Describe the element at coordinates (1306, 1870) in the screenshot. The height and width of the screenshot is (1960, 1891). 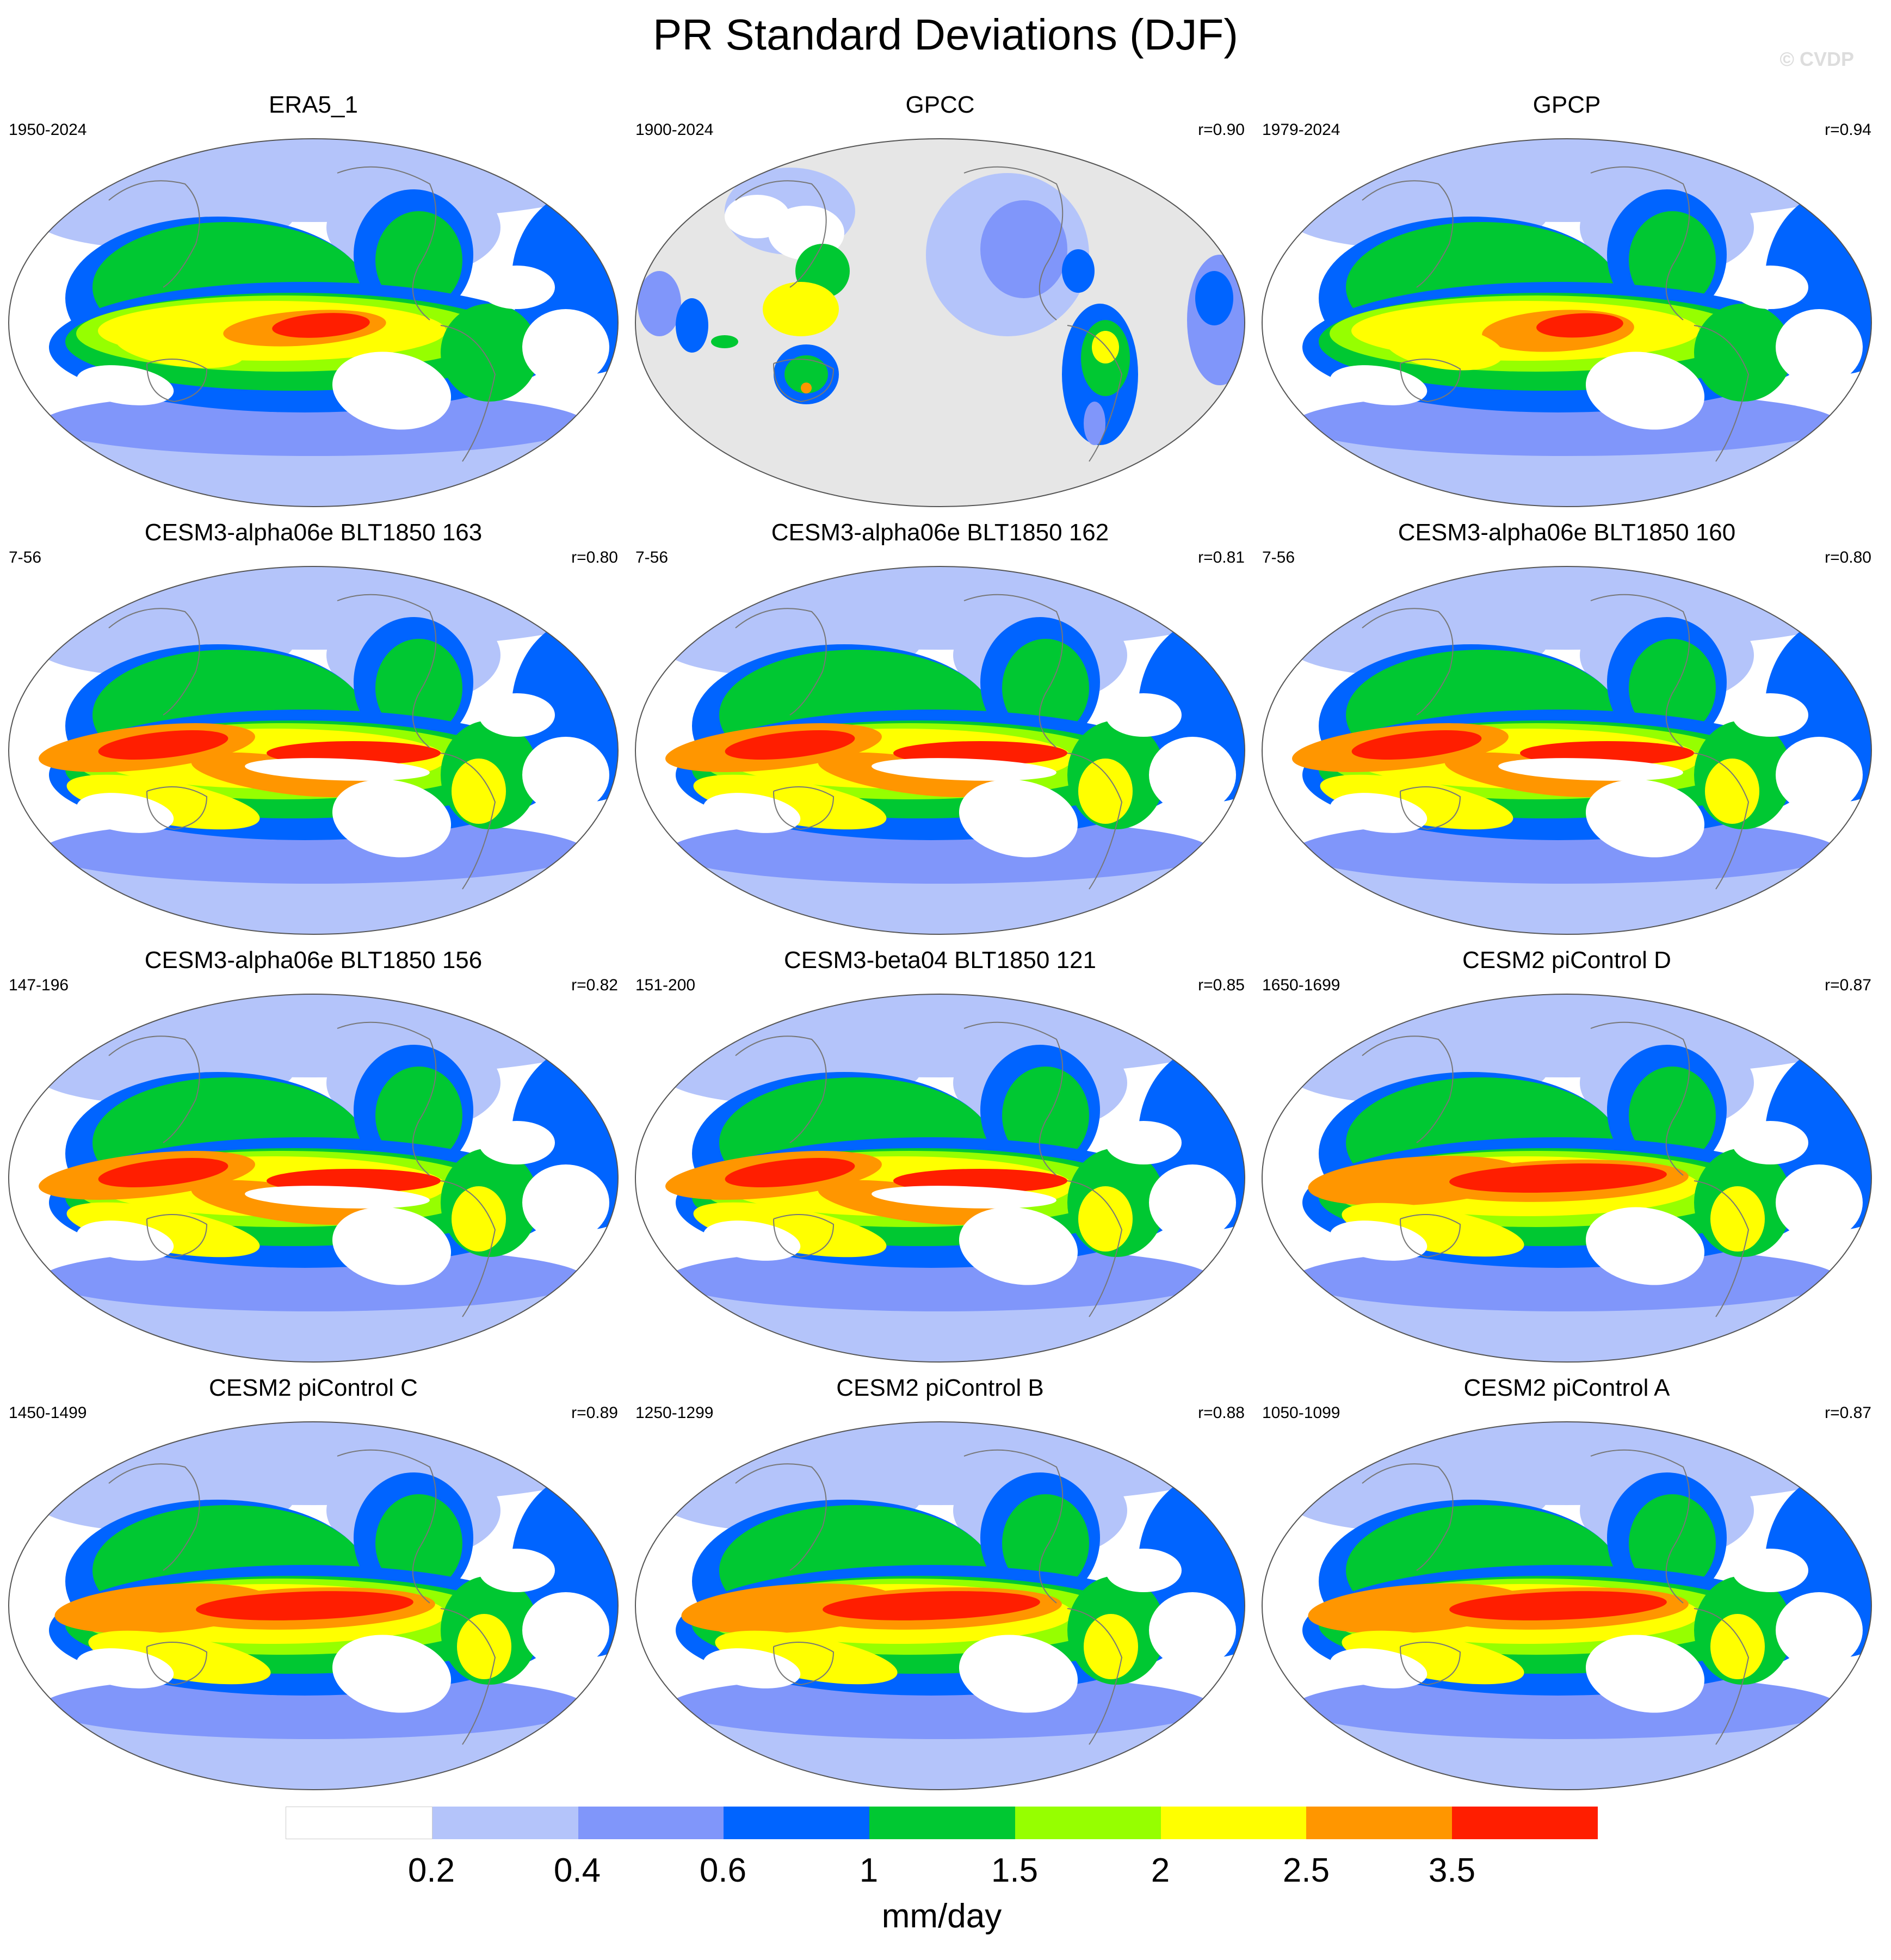
I see `colorbar-tick-label: 2.5` at that location.